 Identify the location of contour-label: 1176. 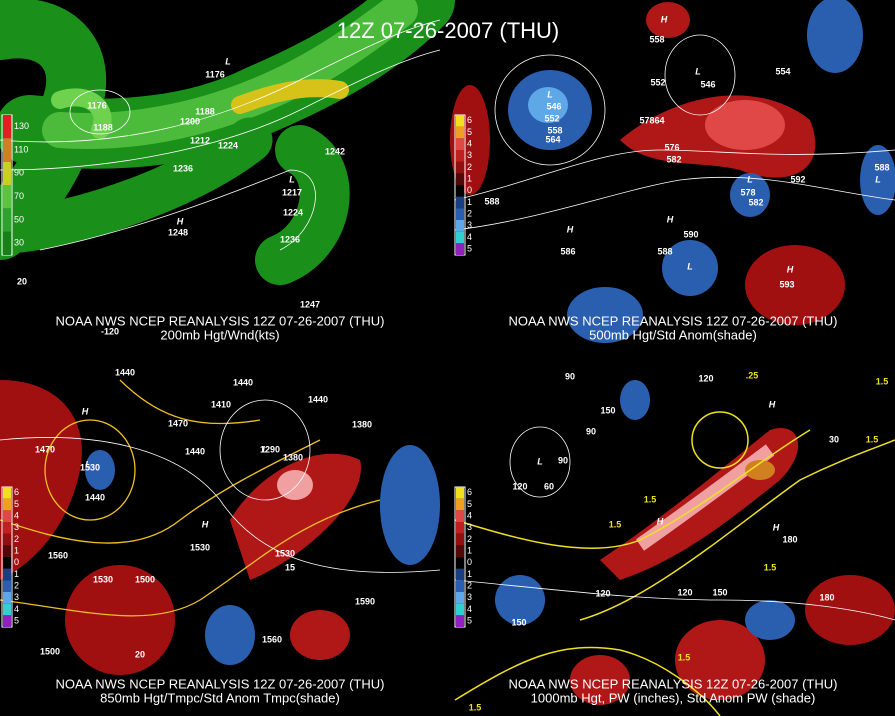
(97, 105).